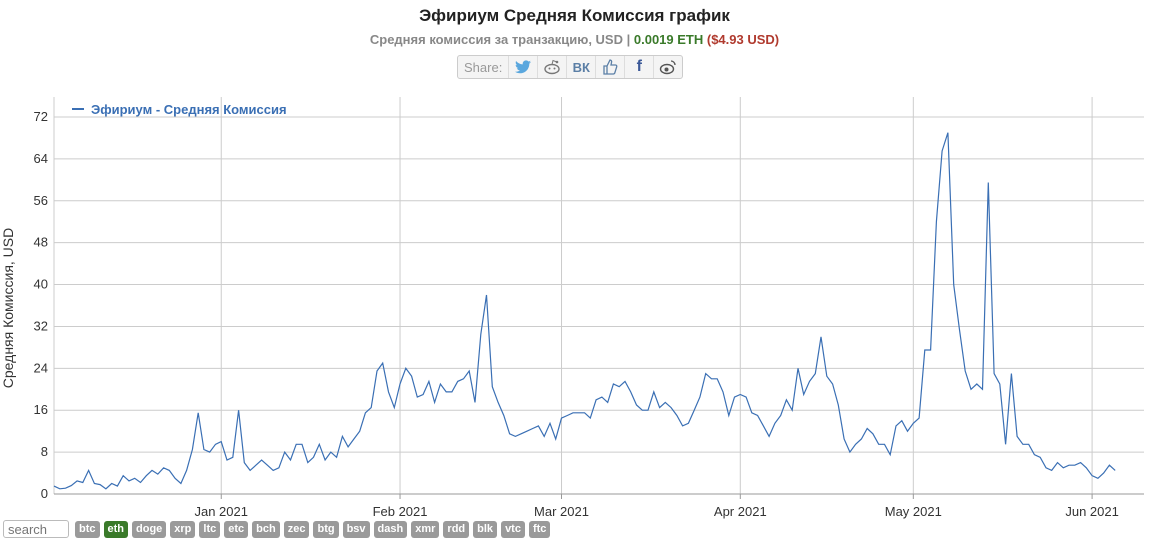  I want to click on twitter-icon, so click(522, 67).